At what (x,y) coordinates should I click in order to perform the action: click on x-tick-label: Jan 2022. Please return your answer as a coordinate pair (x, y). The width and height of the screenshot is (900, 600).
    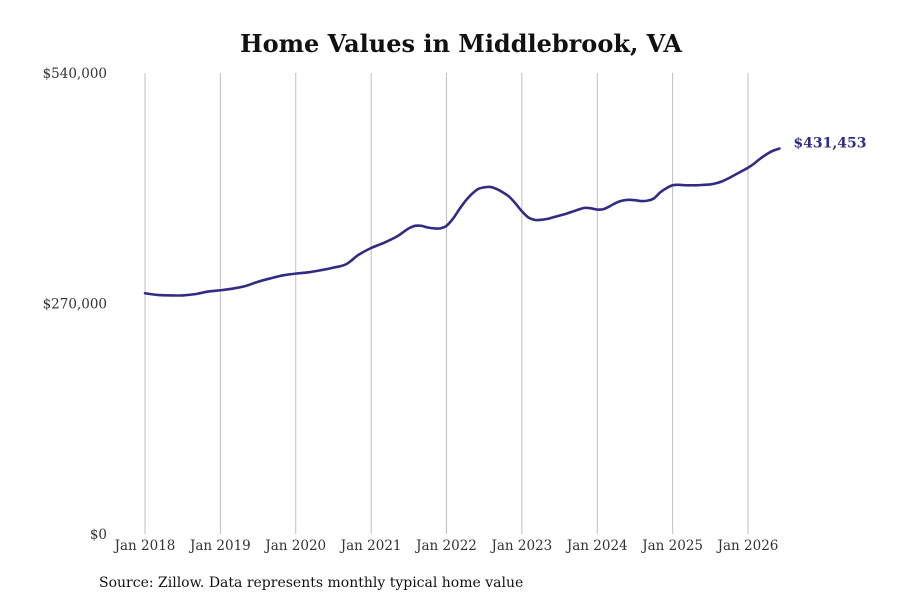
    Looking at the image, I should click on (445, 546).